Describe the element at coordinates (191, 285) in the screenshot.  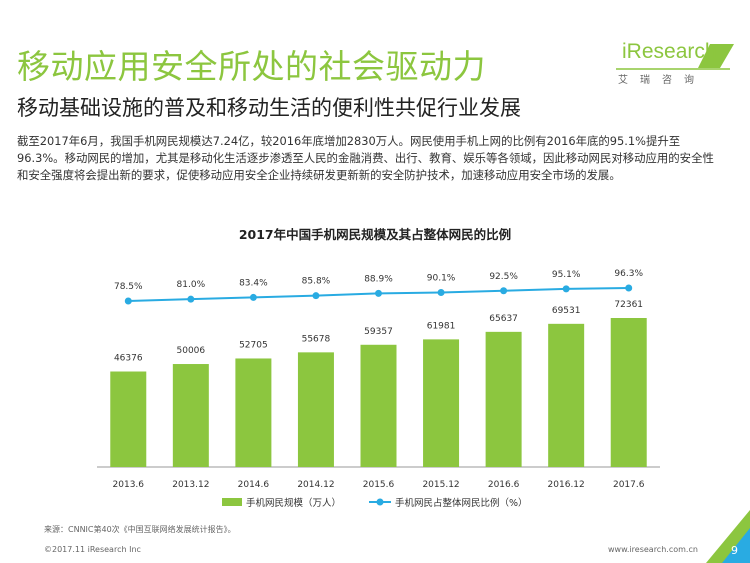
I see `pct-value-label: 81.0%` at that location.